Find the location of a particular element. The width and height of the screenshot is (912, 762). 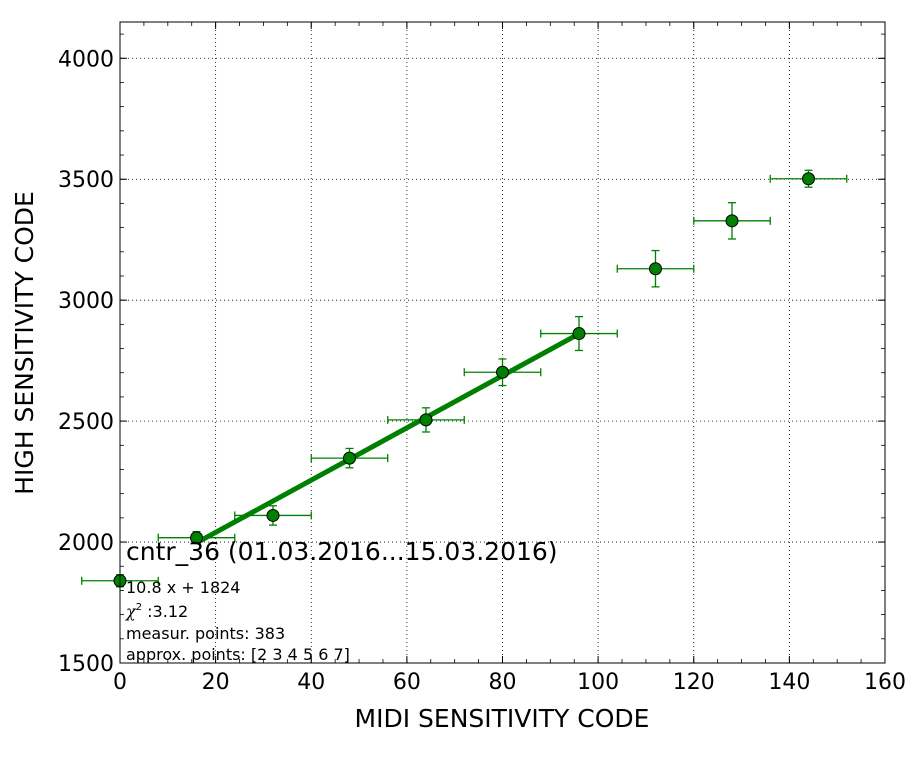

y-tick-label: 1500 is located at coordinates (86, 664).